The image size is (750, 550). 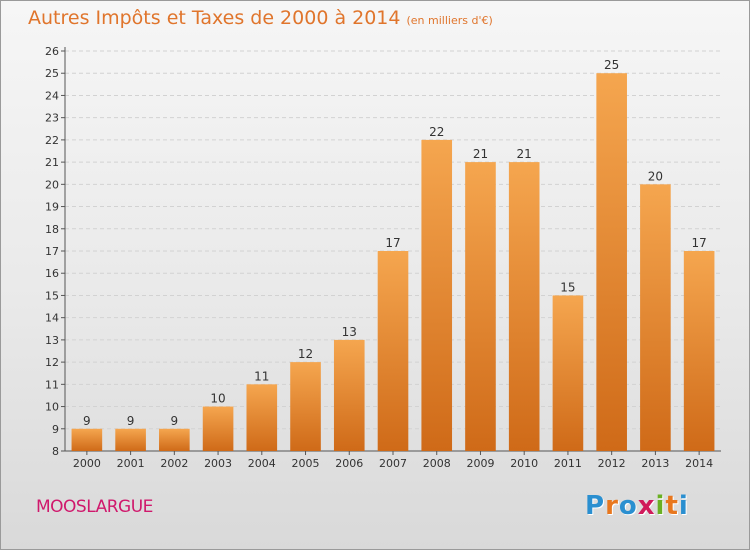 I want to click on bar-2002, so click(x=174, y=439).